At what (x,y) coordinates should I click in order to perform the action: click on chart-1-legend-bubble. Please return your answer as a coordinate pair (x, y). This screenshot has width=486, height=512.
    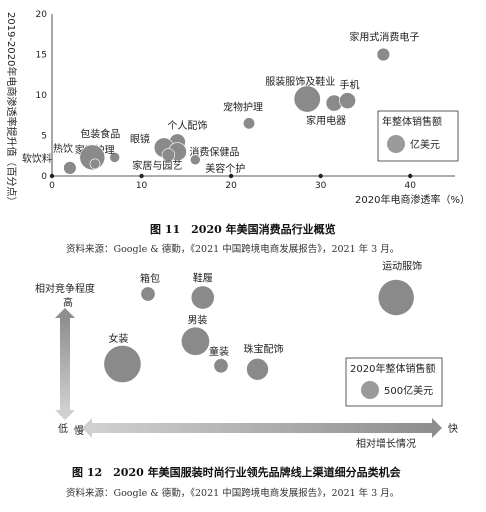
    Looking at the image, I should click on (396, 144).